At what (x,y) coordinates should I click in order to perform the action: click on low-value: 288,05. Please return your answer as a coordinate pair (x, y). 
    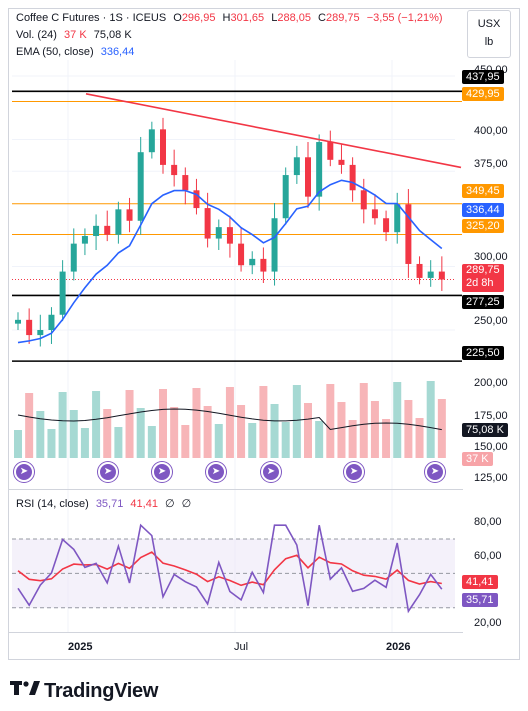
    Looking at the image, I should click on (294, 18).